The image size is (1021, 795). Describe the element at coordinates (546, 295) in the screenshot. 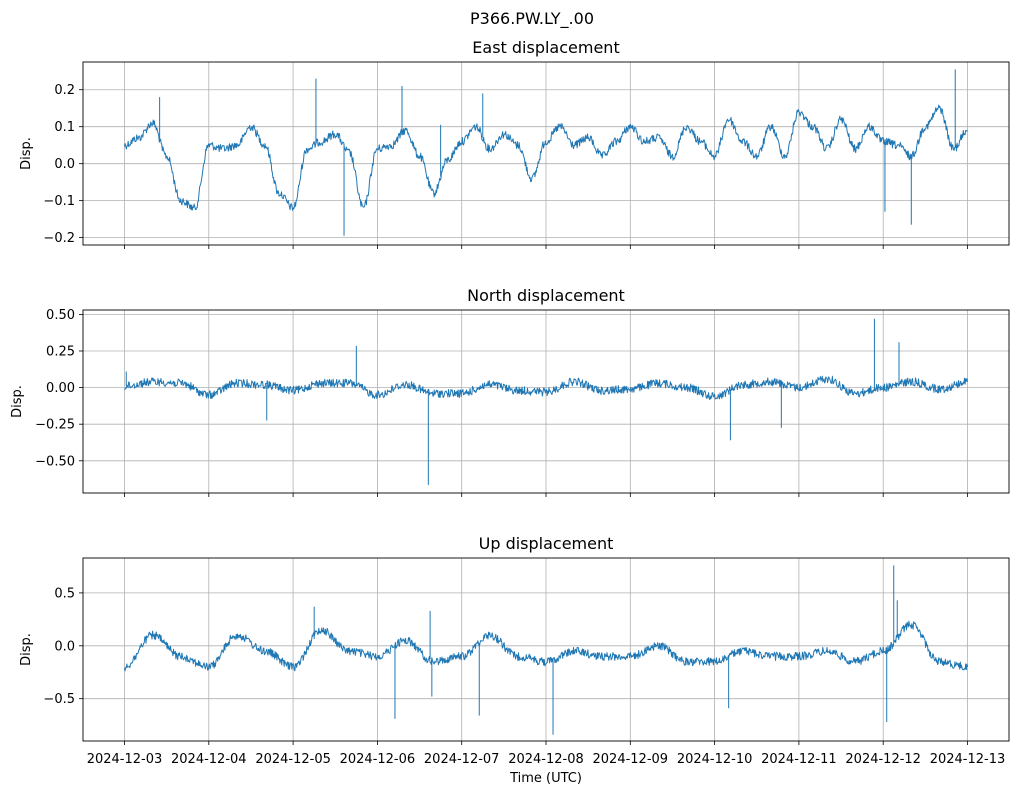

I see `panel-title: North displacement` at that location.